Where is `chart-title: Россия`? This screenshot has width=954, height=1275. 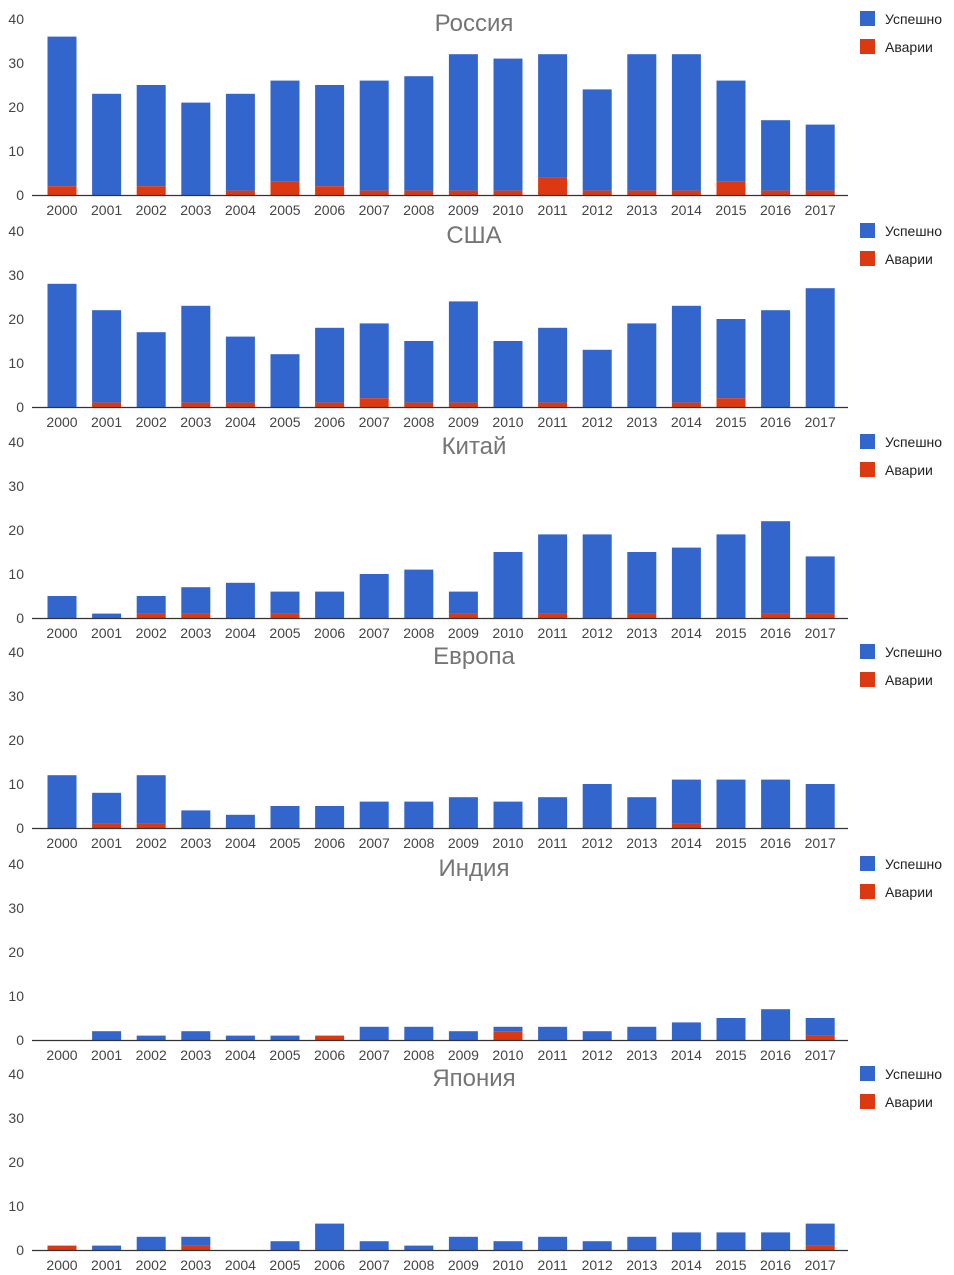 chart-title: Россия is located at coordinates (474, 23).